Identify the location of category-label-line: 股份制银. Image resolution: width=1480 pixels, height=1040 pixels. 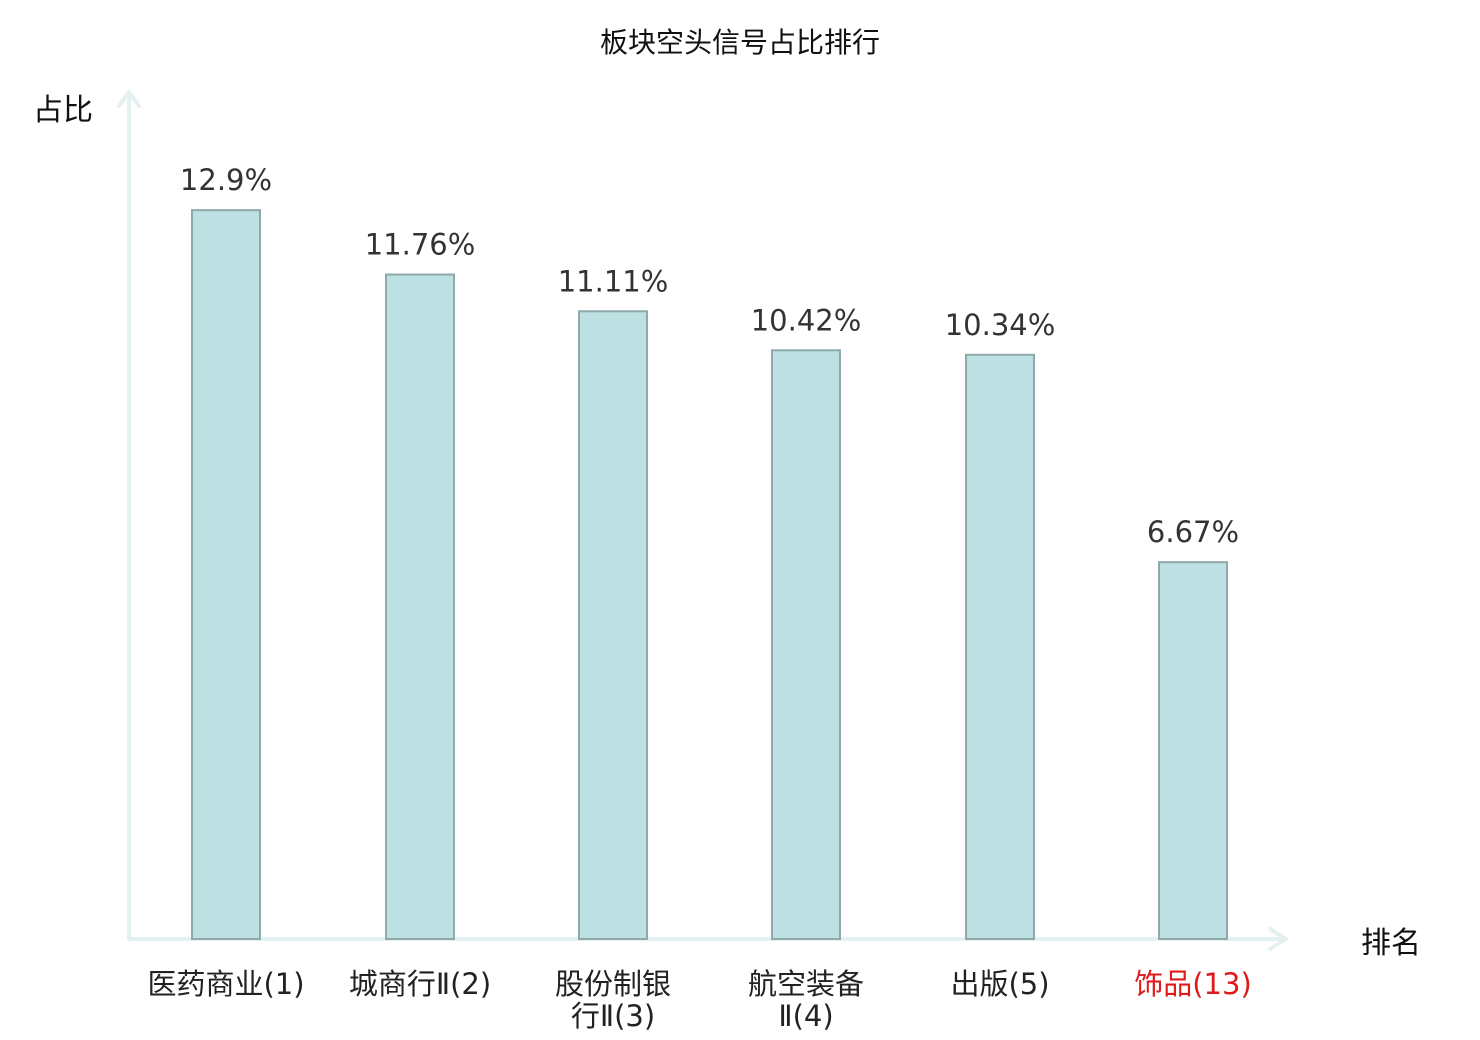
(613, 984).